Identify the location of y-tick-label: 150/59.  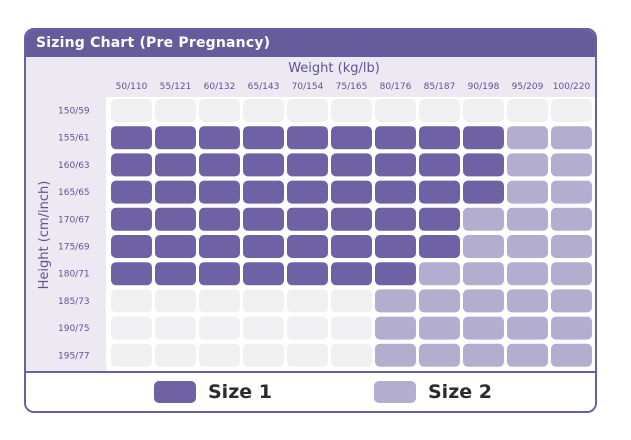
(74, 112).